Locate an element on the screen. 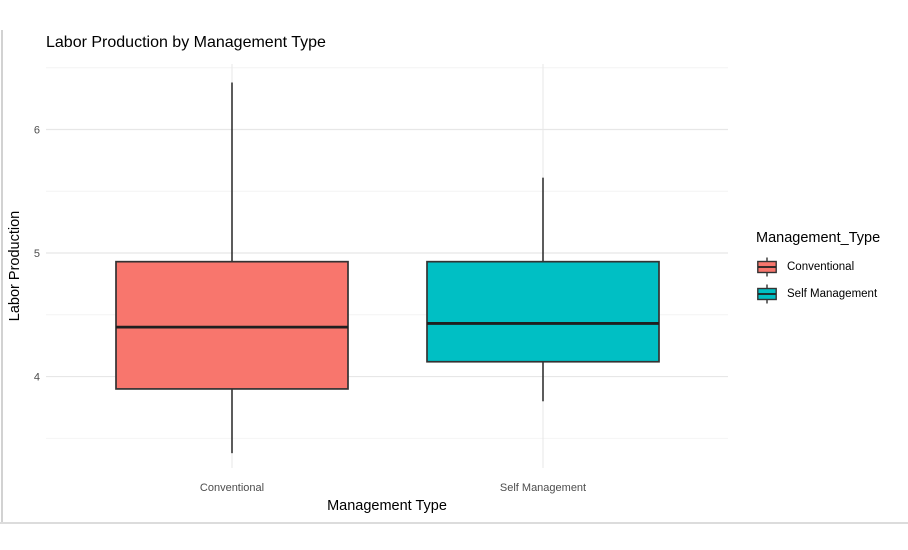  y-tick-label: 5 is located at coordinates (37, 254).